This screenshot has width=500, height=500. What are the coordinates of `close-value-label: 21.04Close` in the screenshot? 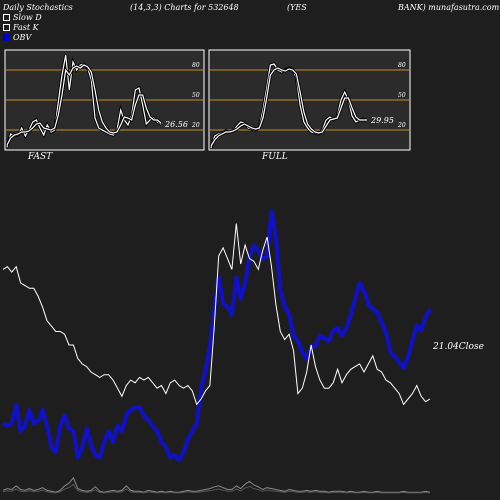 It's located at (458, 347).